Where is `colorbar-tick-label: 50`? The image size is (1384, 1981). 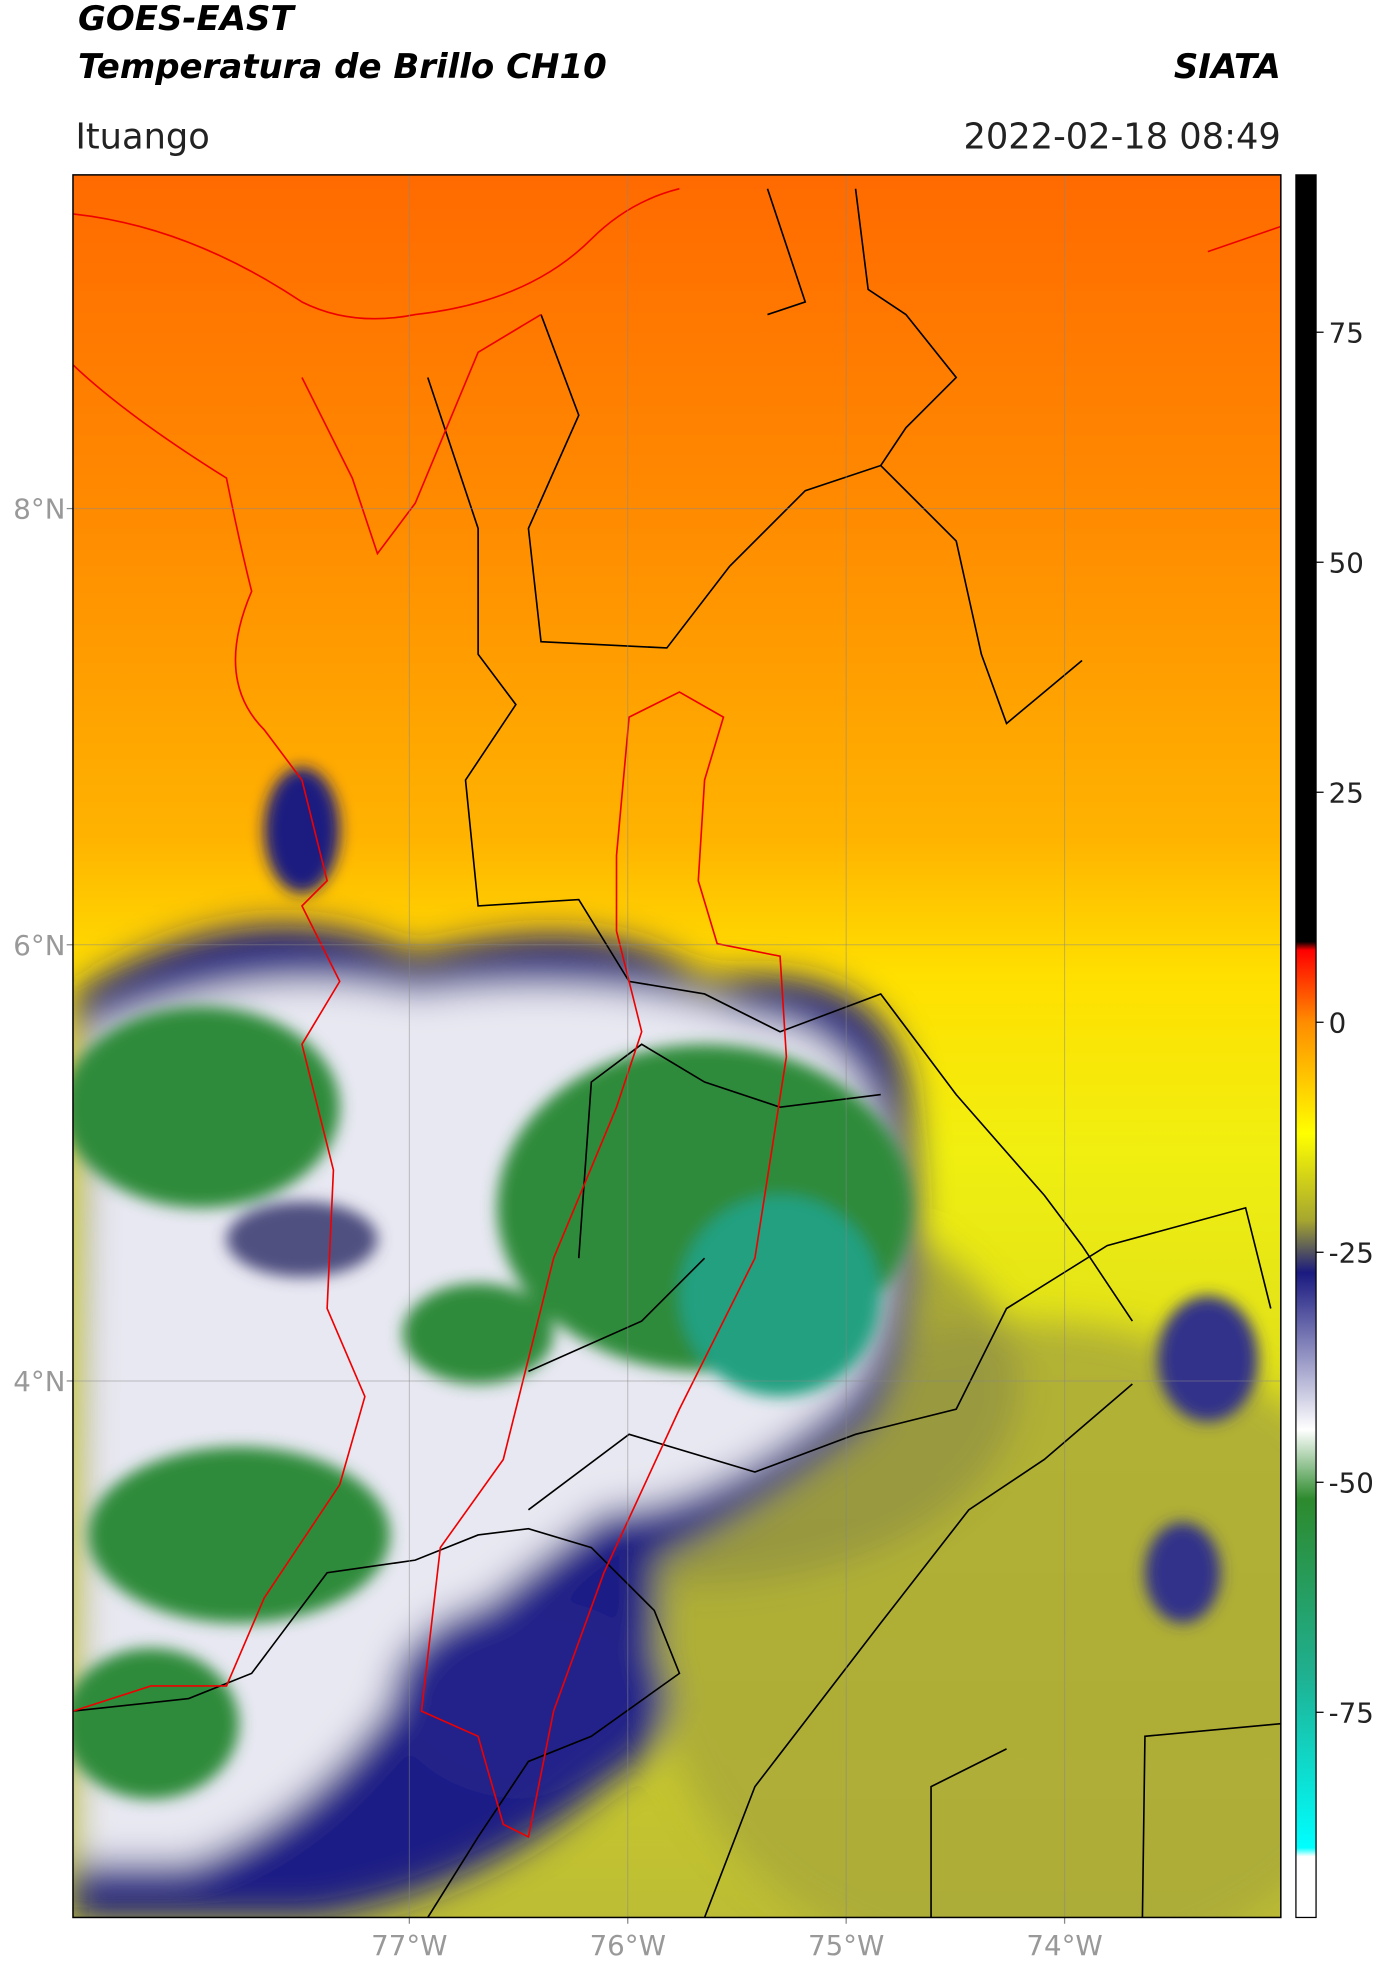
colorbar-tick-label: 50 is located at coordinates (1346, 562).